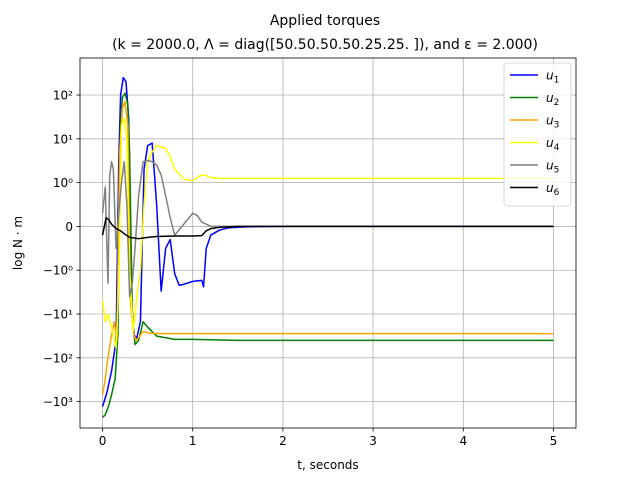 The width and height of the screenshot is (640, 480). Describe the element at coordinates (327, 465) in the screenshot. I see `x-axis-label: t, seconds` at that location.